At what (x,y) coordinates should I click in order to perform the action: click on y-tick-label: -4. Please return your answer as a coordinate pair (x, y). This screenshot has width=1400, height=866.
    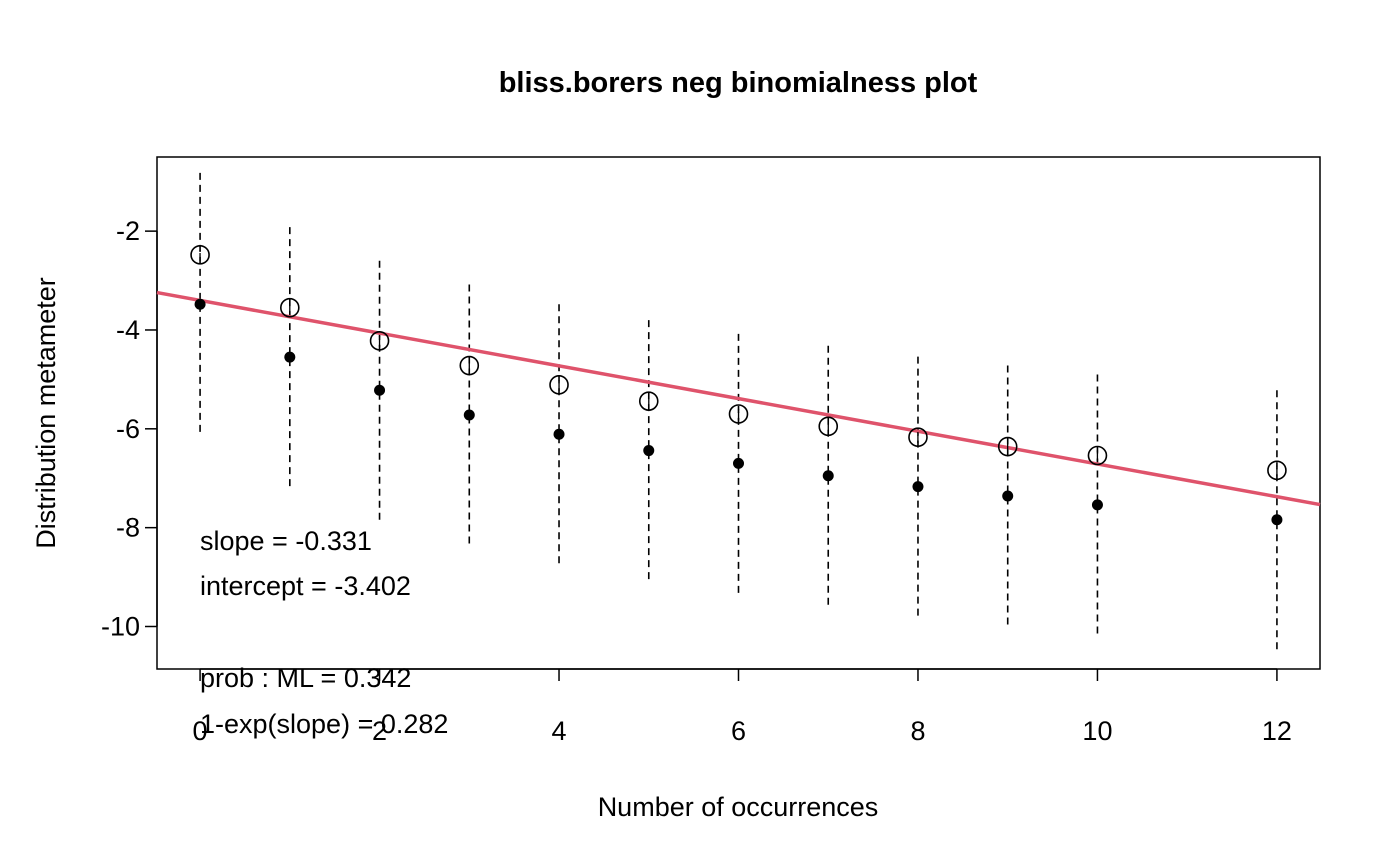
    Looking at the image, I should click on (128, 330).